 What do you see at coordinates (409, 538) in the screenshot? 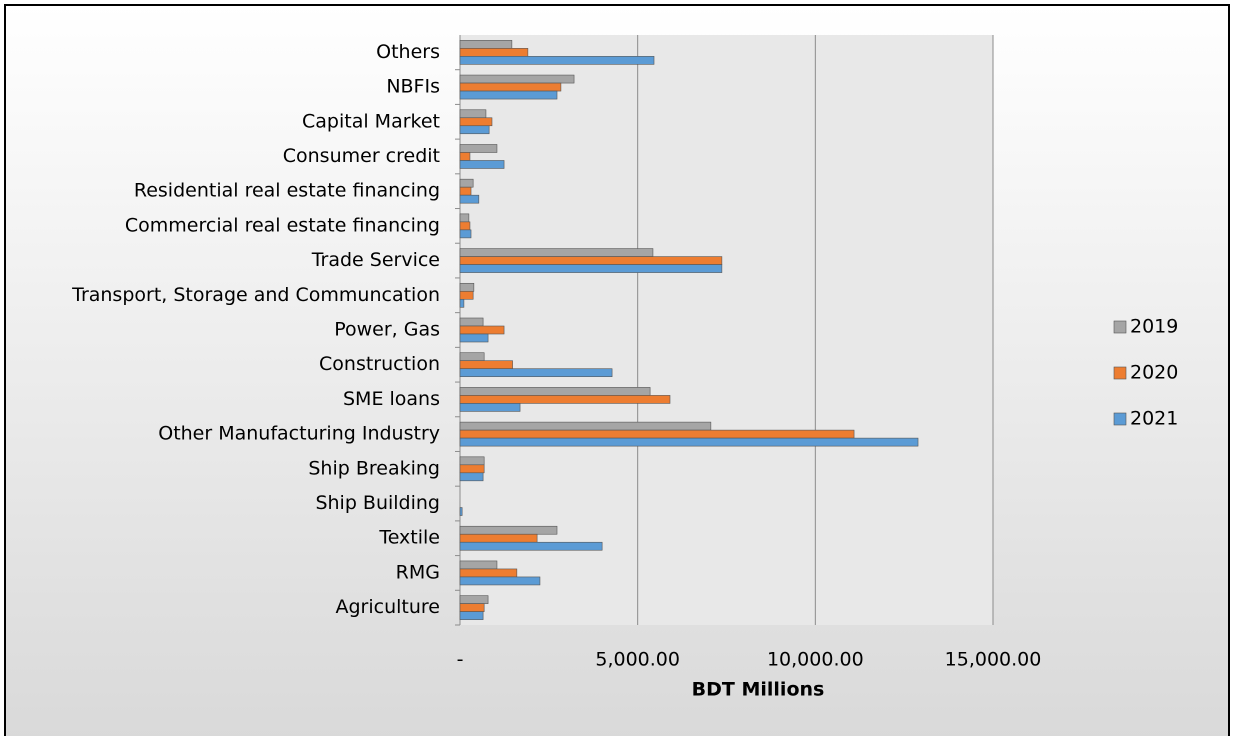
I see `y-tick-label: Textile` at bounding box center [409, 538].